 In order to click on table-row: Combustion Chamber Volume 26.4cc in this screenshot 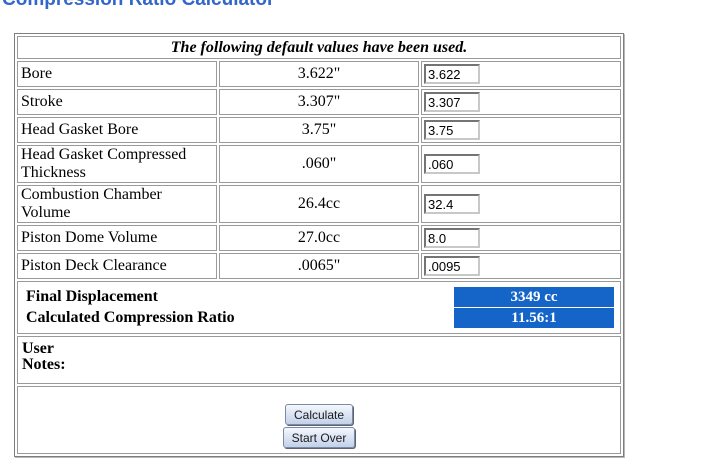, I will do `click(319, 204)`.